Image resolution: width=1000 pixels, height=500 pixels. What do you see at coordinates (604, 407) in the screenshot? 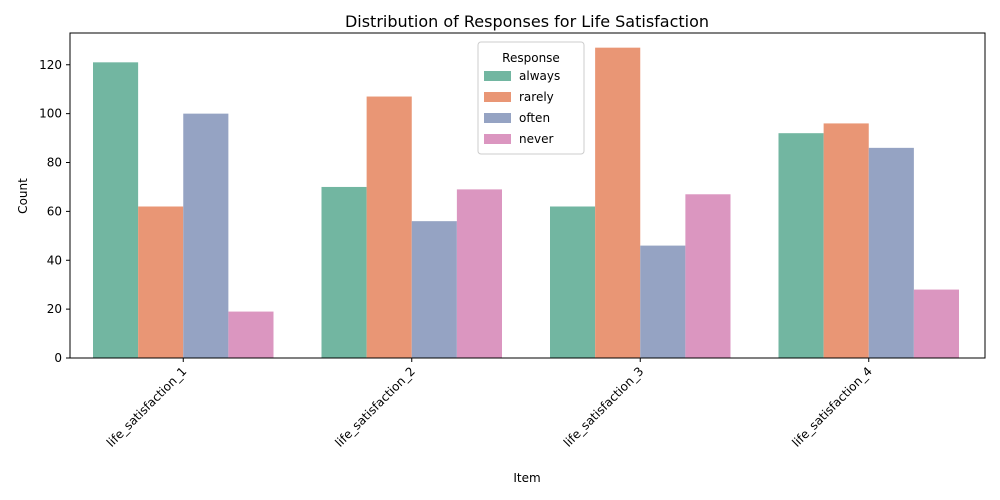
I see `x-tick-label: life_satisfaction_3` at bounding box center [604, 407].